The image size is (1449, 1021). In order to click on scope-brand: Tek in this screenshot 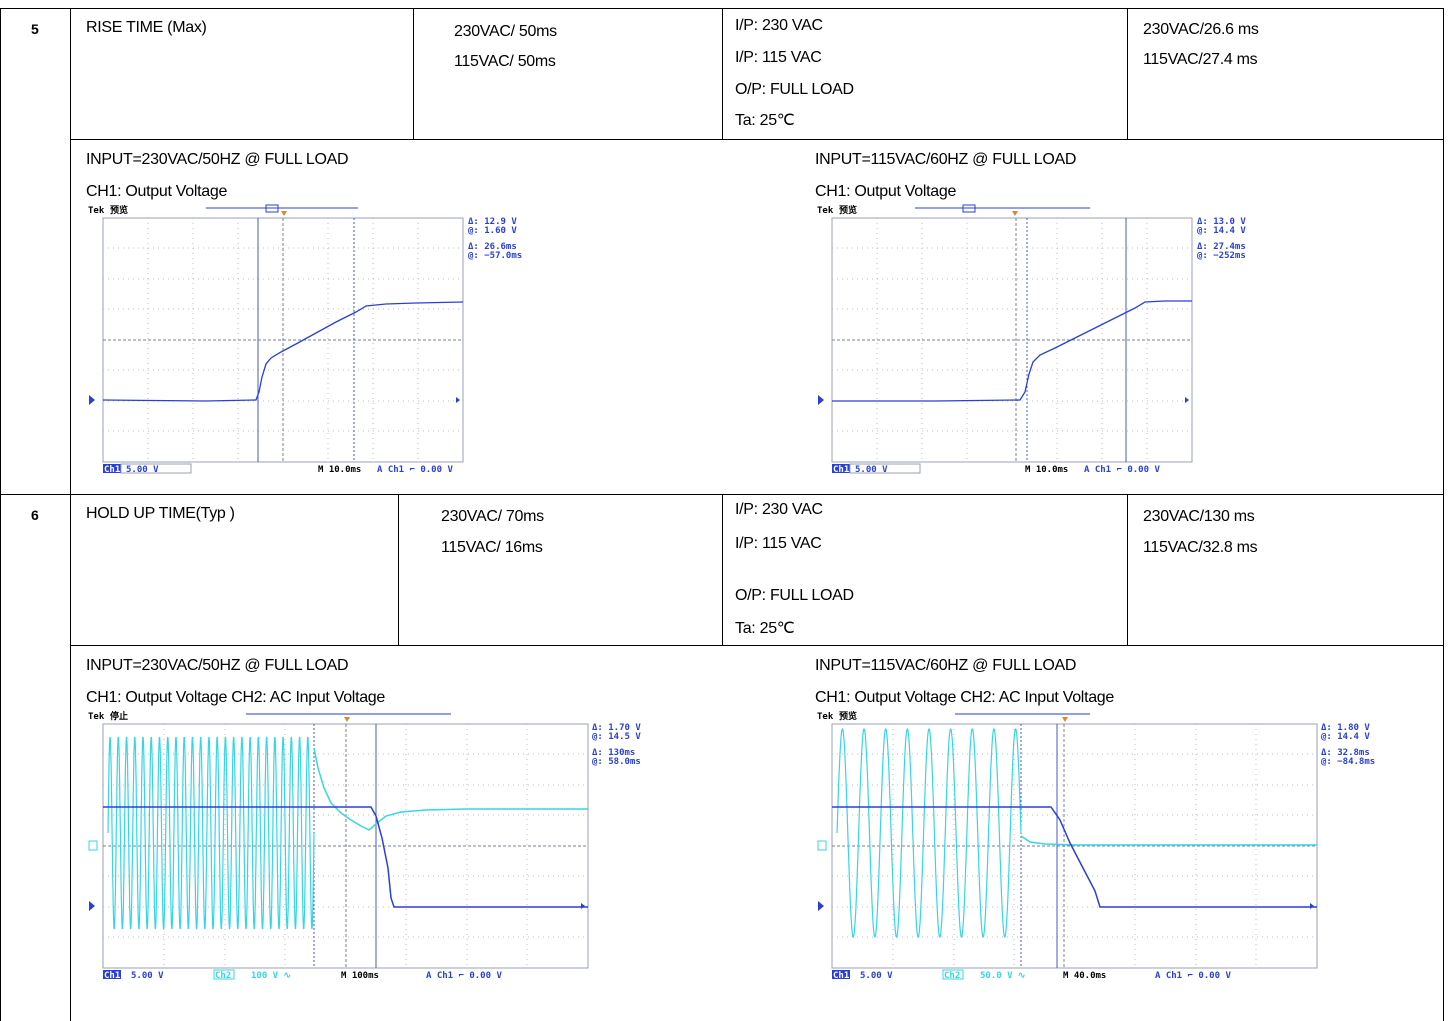, I will do `click(96, 211)`.